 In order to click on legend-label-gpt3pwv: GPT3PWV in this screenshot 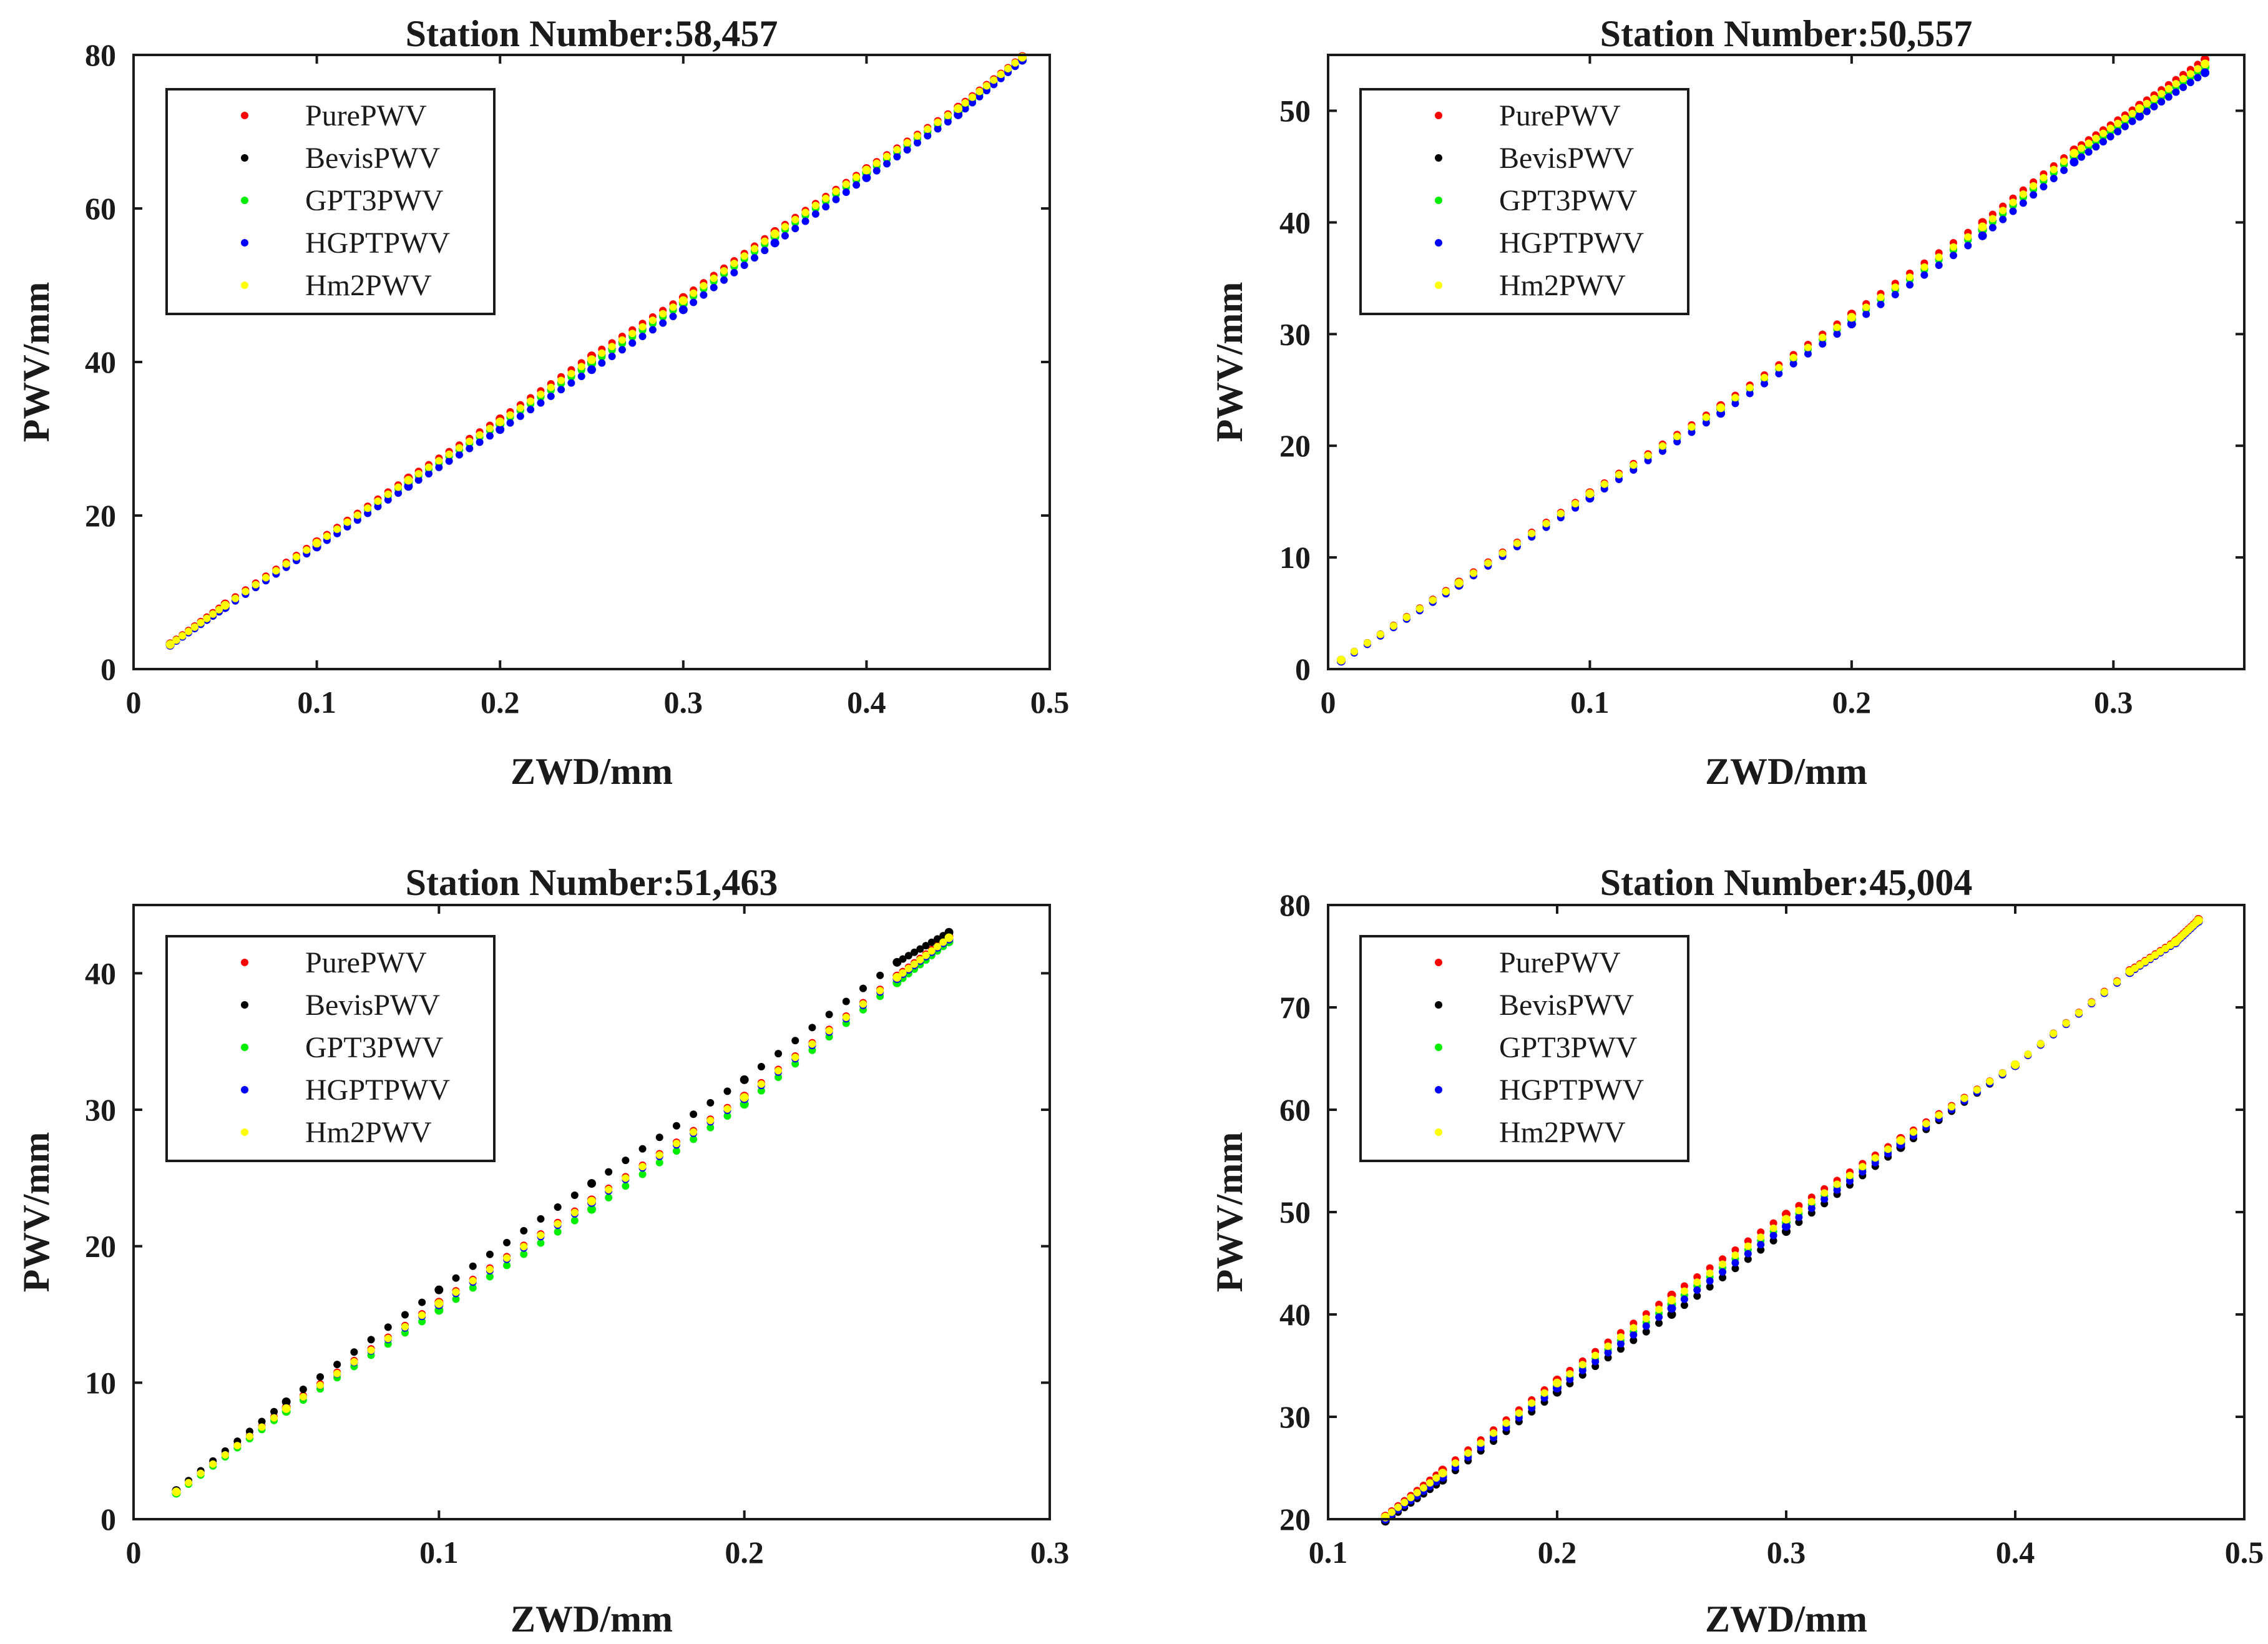, I will do `click(374, 1047)`.